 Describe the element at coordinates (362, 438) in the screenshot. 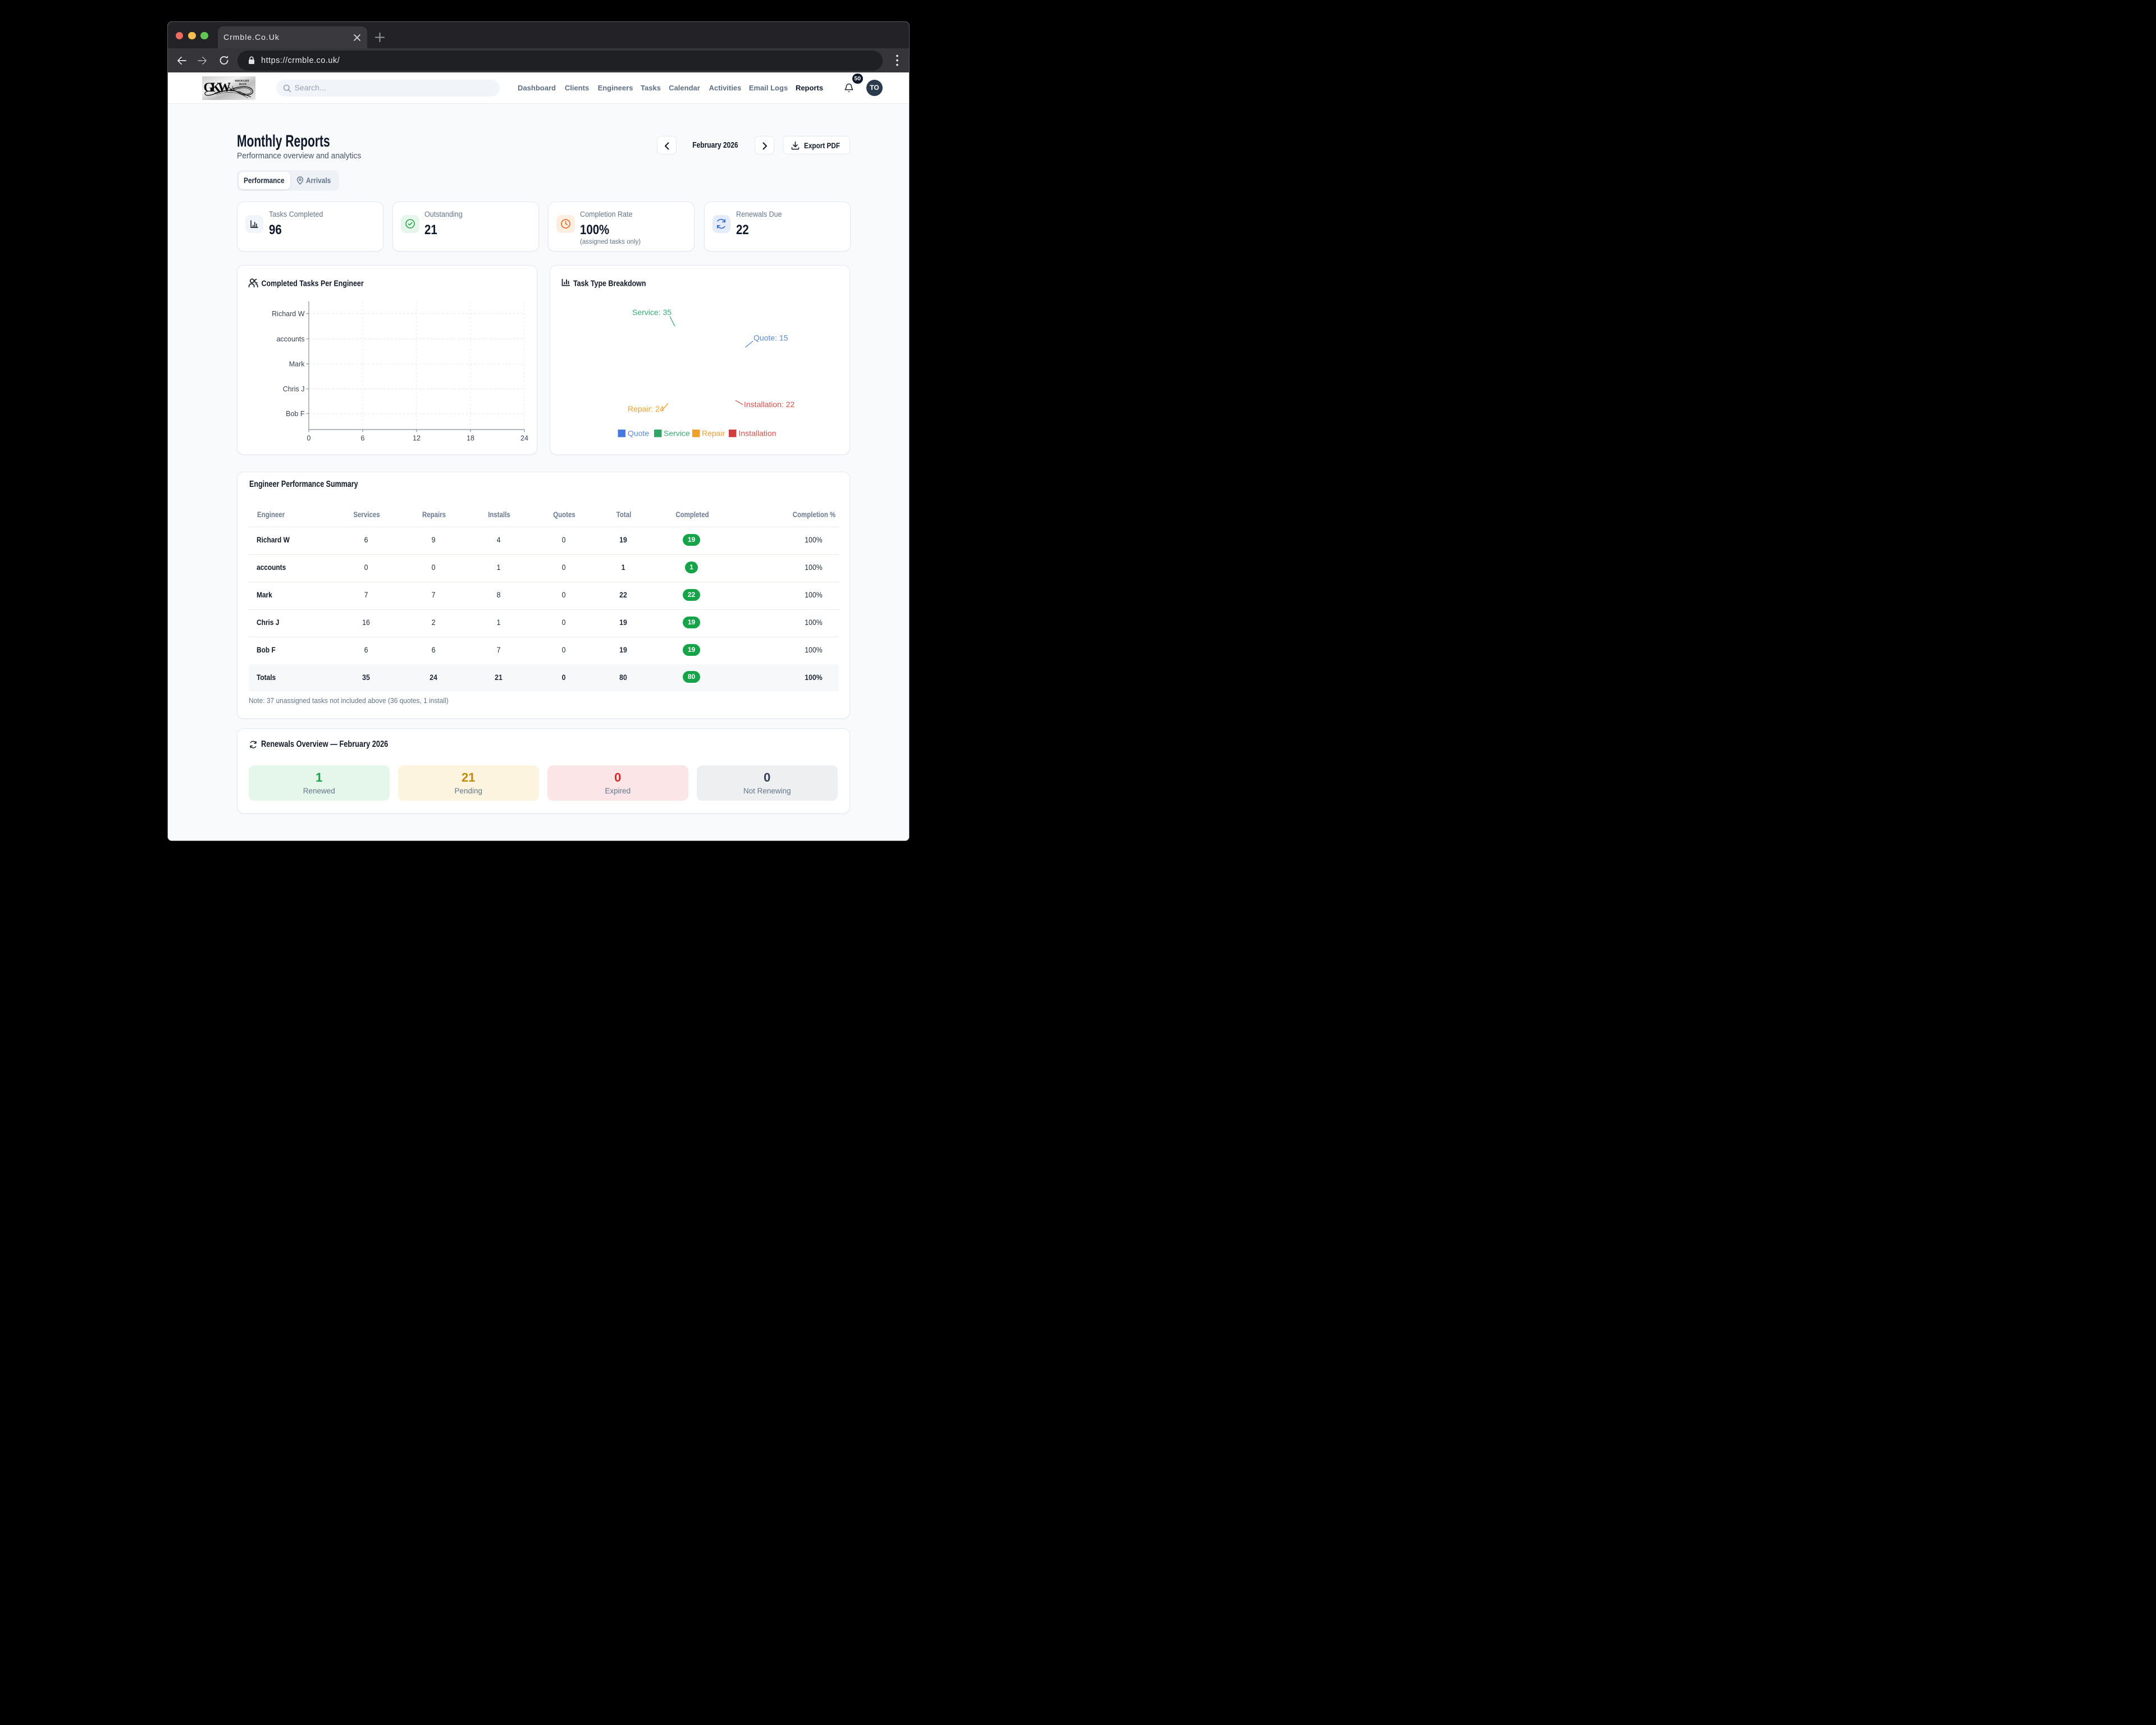

I see `svg-text: 6` at that location.